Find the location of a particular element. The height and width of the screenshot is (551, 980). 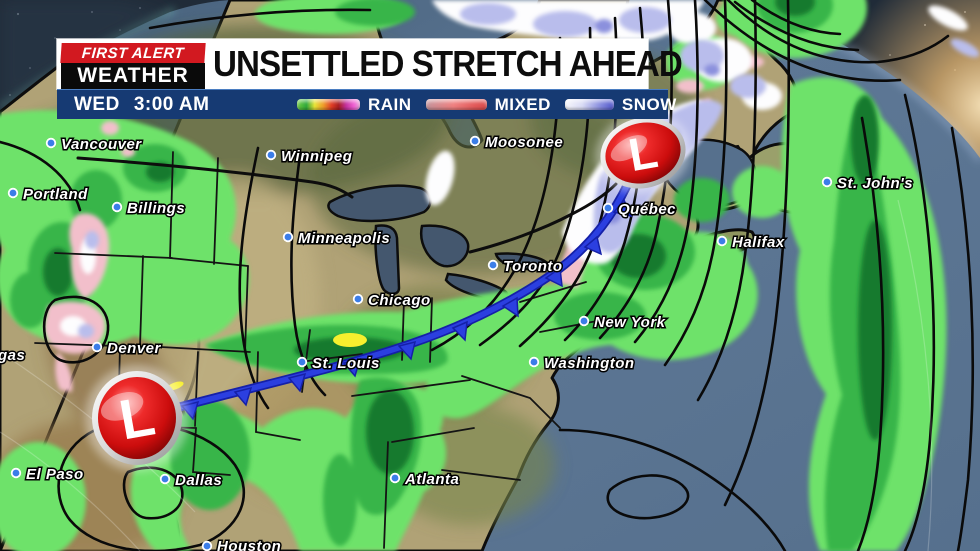

city-label: Moosonee is located at coordinates (524, 142).